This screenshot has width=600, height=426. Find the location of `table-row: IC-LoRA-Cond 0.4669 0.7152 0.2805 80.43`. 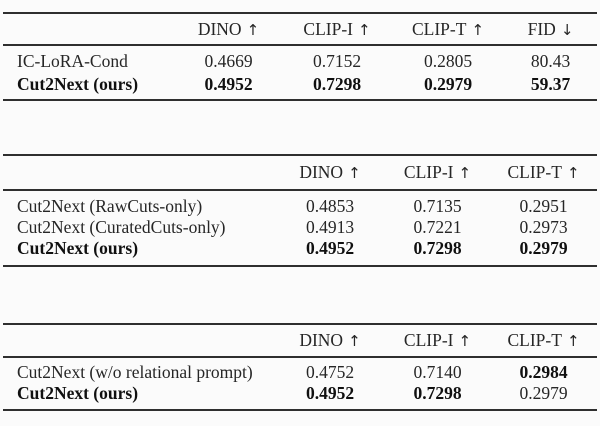

table-row: IC-LoRA-Cond 0.4669 0.7152 0.2805 80.43 is located at coordinates (300, 61).